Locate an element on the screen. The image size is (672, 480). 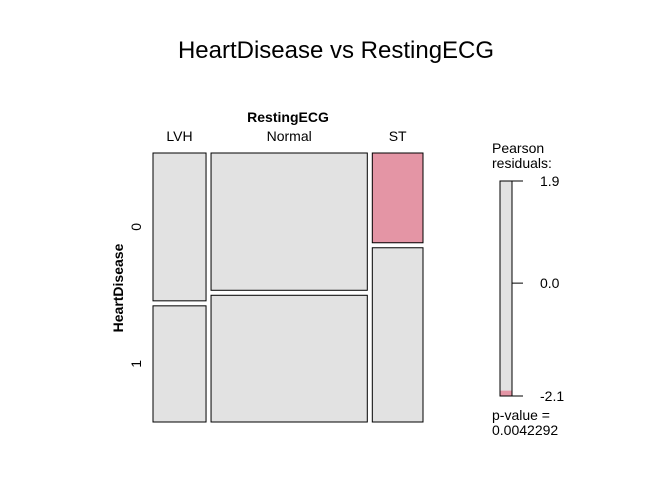
legend-negative-band is located at coordinates (506, 393).